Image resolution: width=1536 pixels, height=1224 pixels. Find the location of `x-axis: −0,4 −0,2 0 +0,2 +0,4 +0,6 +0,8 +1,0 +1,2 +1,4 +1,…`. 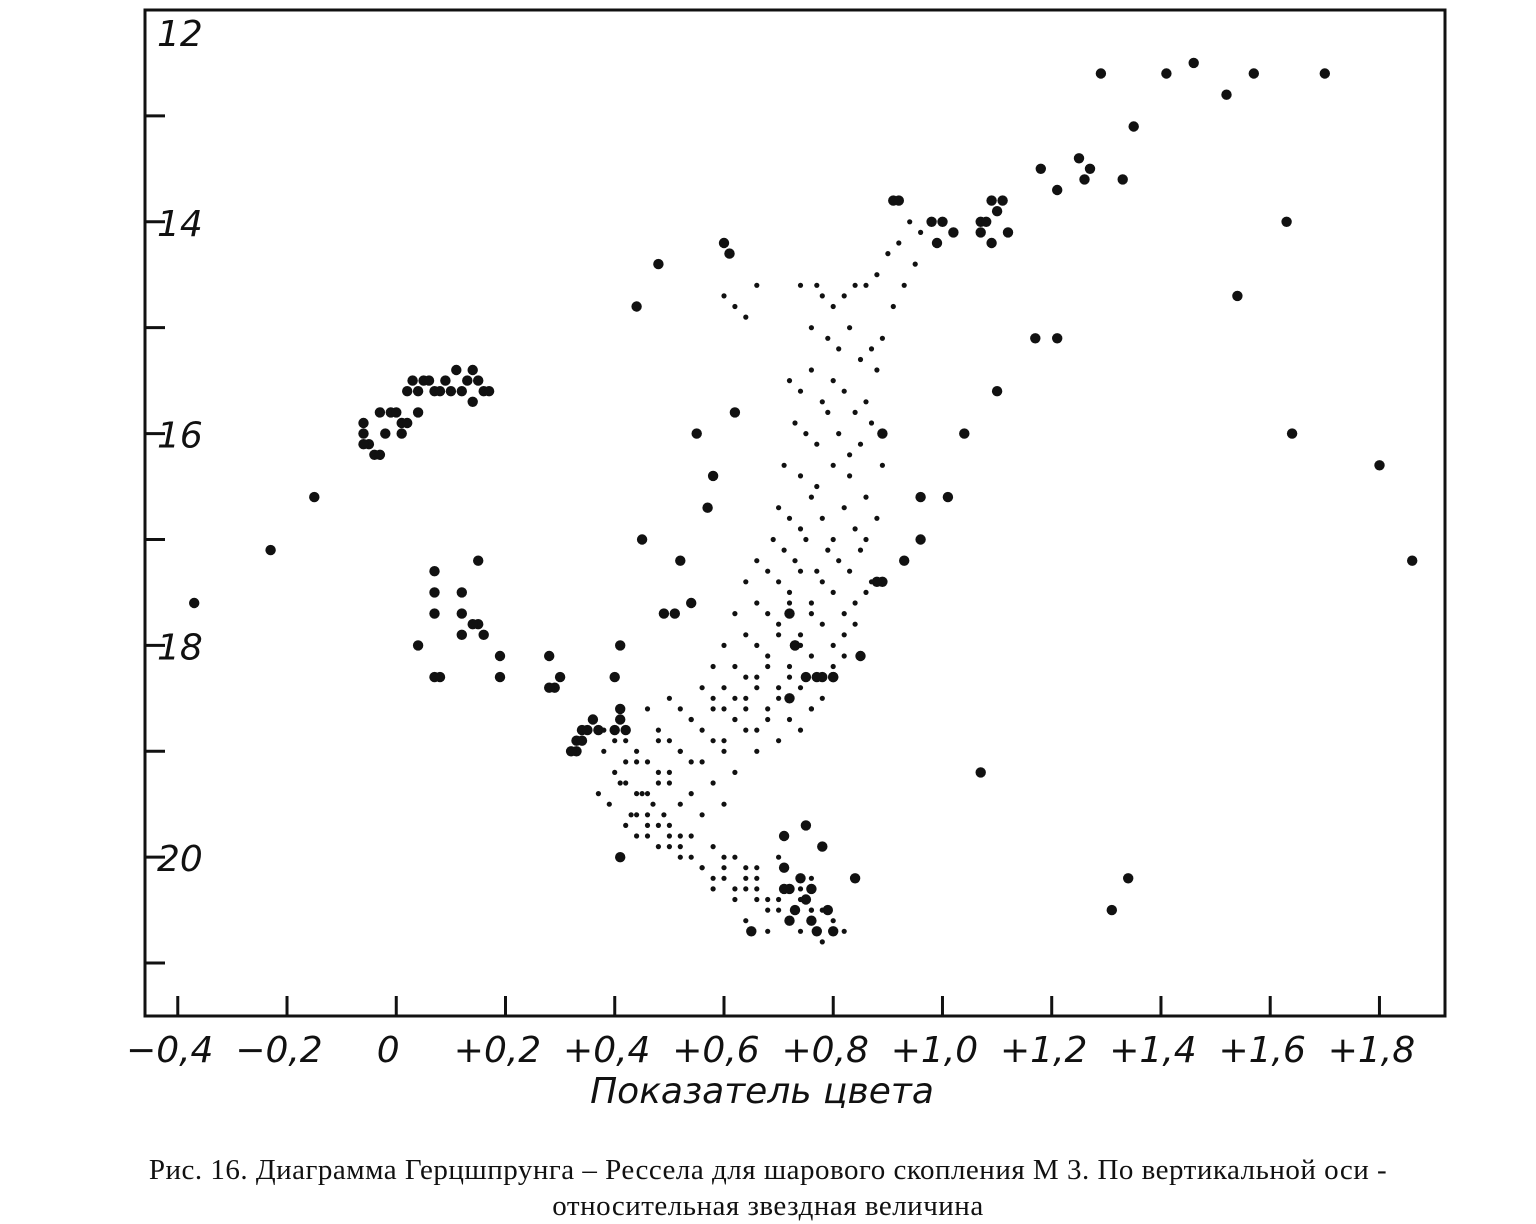

x-axis: −0,4 −0,2 0 +0,2 +0,4 +0,6 +0,8 +1,0 +1,2 +1,4 +1,… is located at coordinates (770, 1033).